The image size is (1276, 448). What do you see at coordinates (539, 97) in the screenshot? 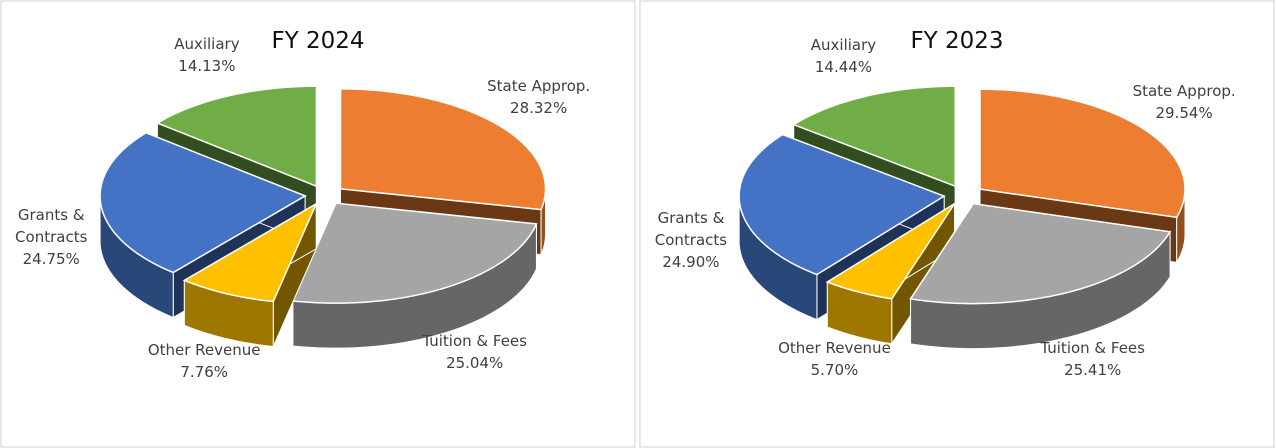
I see `data-label: State Approp. 28.32%` at bounding box center [539, 97].